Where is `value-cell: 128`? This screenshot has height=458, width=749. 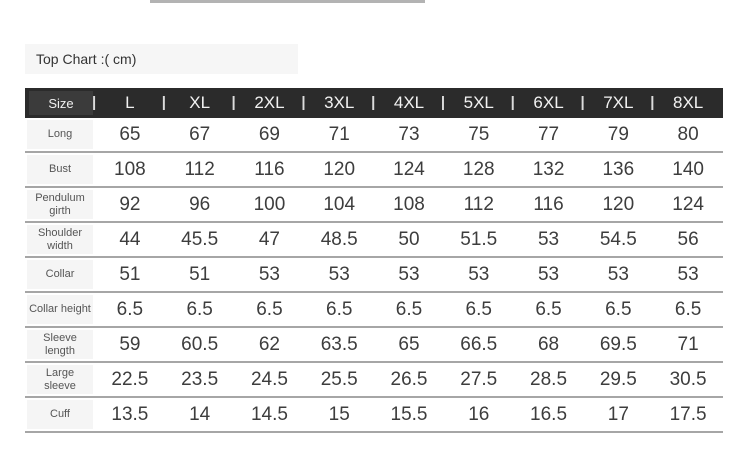
value-cell: 128 is located at coordinates (478, 169).